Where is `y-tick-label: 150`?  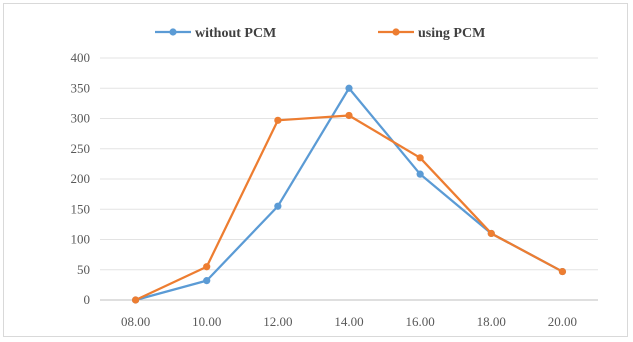
y-tick-label: 150 is located at coordinates (81, 208).